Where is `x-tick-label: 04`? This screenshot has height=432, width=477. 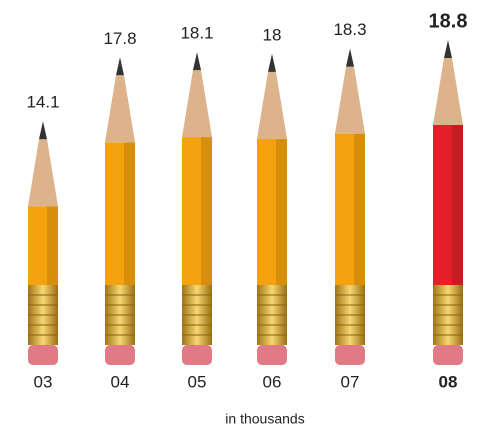 x-tick-label: 04 is located at coordinates (120, 381).